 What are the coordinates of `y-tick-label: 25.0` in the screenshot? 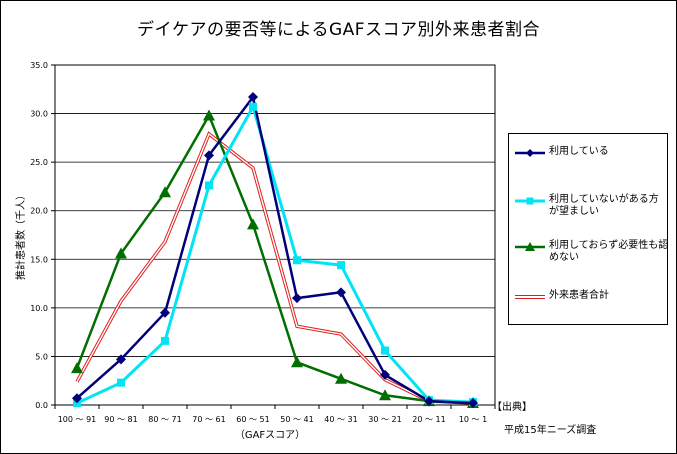 It's located at (39, 162).